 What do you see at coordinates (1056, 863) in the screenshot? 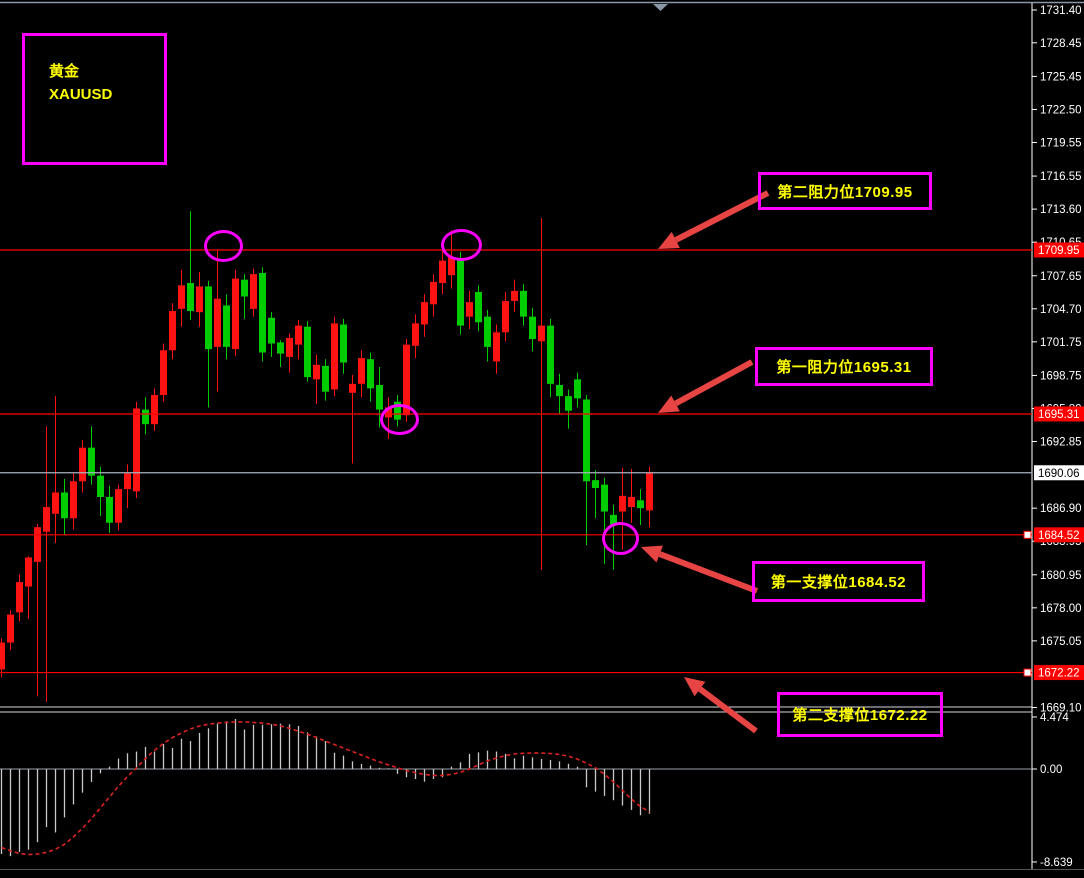
I see `indicator-axis-label: -8.639` at bounding box center [1056, 863].